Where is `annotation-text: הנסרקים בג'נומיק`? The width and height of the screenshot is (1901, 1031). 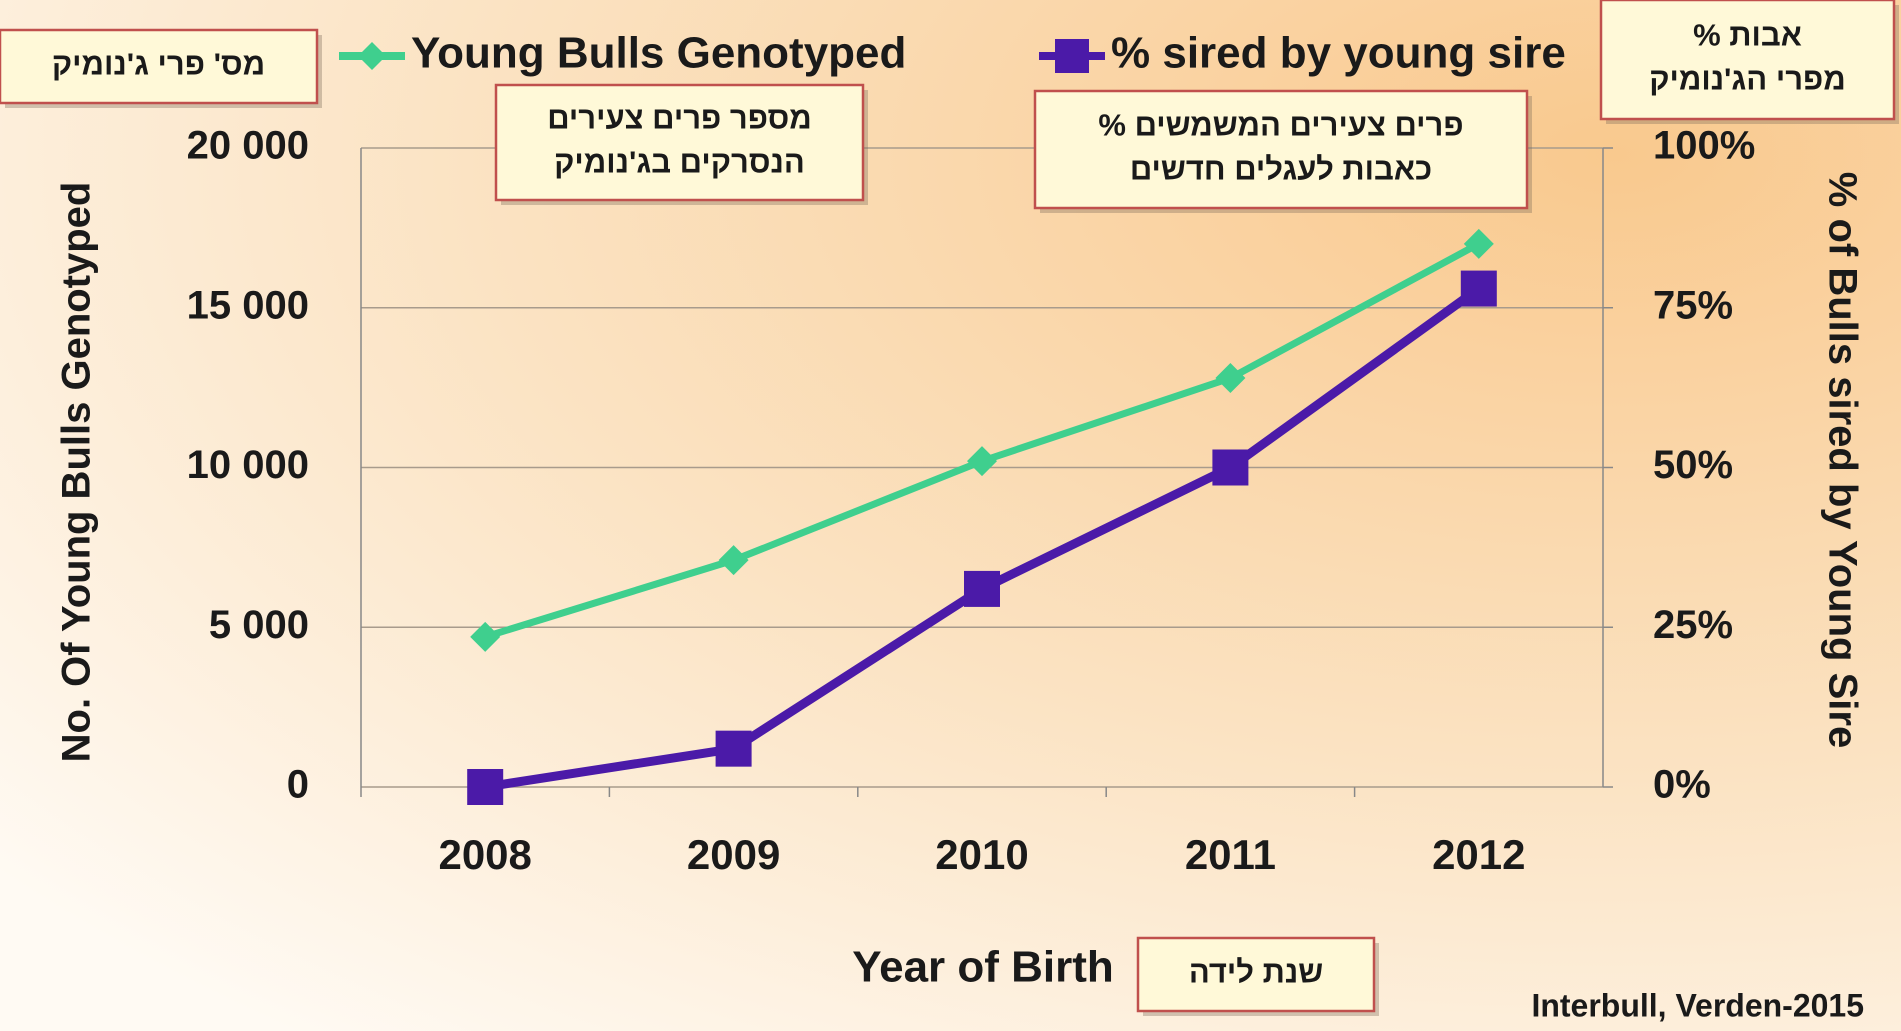 annotation-text: הנסרקים בג'נומיק is located at coordinates (679, 162).